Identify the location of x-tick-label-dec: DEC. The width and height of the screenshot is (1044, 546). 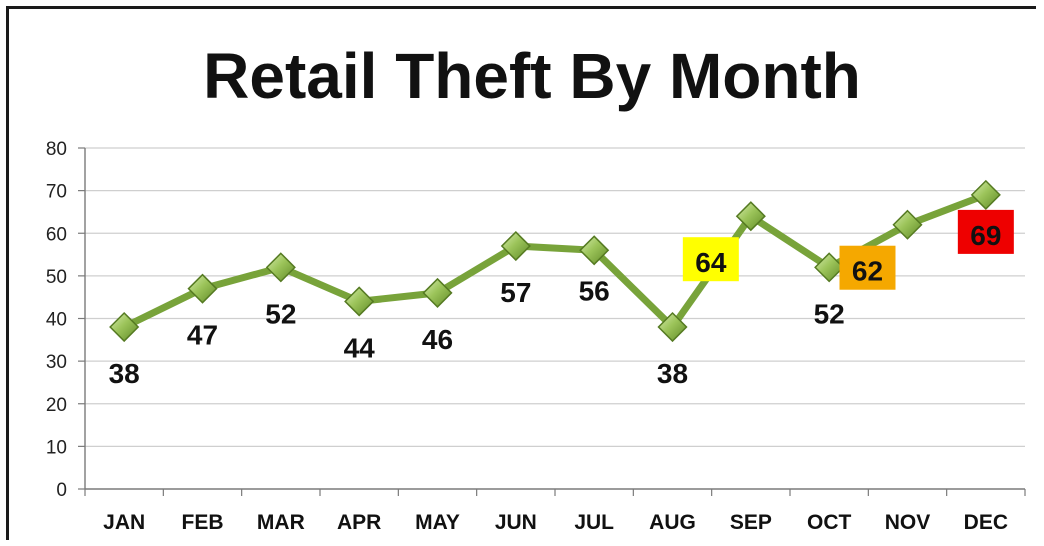
(986, 522).